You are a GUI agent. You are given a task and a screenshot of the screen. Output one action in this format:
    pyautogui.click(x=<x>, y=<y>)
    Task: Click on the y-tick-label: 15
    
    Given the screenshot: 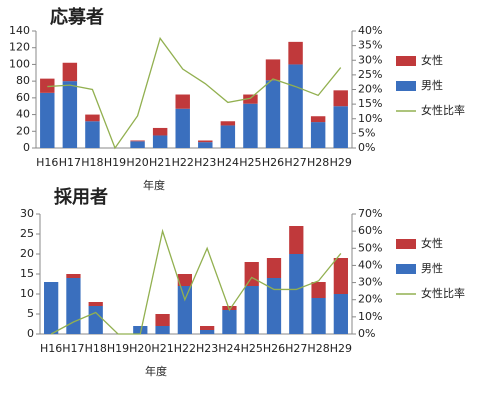 What is the action you would take?
    pyautogui.click(x=27, y=273)
    